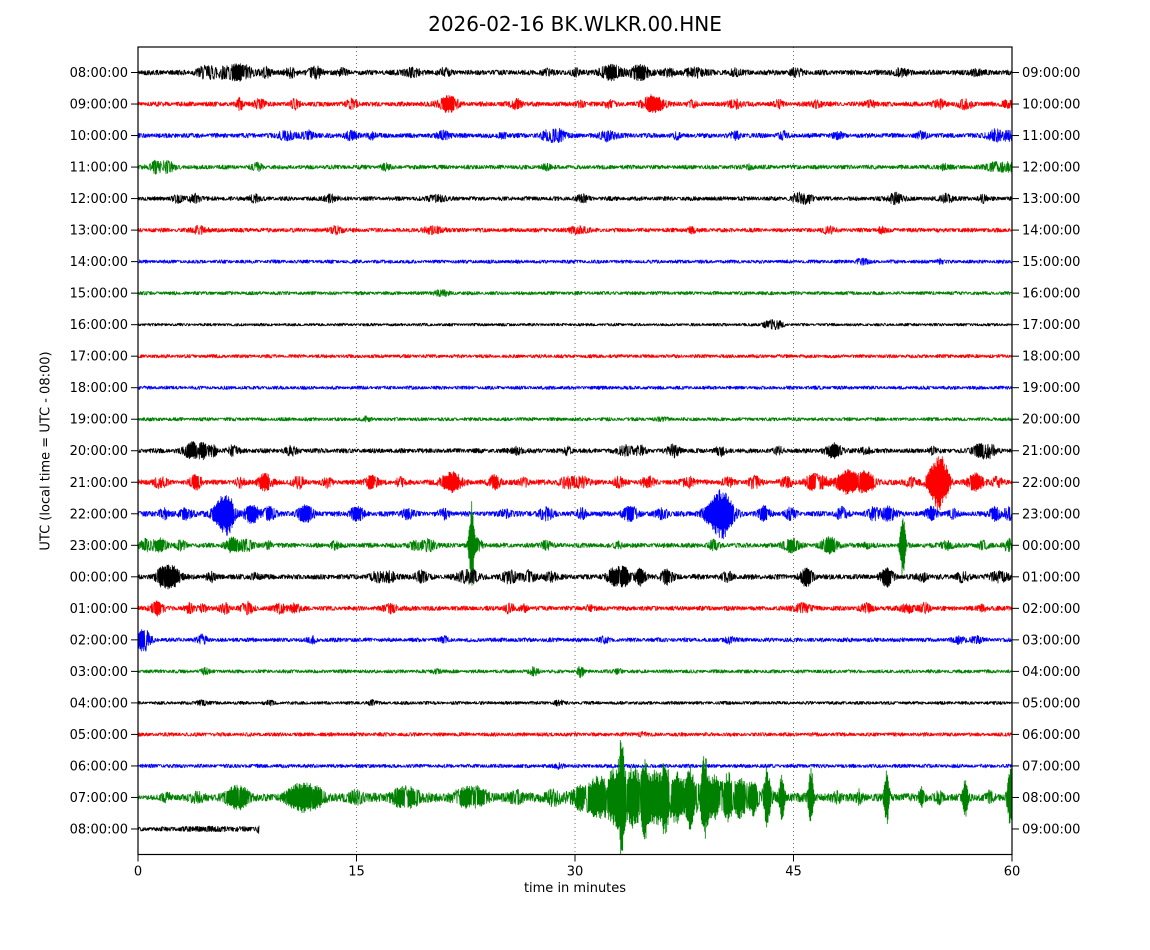 This screenshot has width=1150, height=950. What do you see at coordinates (575, 672) in the screenshot?
I see `trace-row-03:00:00` at bounding box center [575, 672].